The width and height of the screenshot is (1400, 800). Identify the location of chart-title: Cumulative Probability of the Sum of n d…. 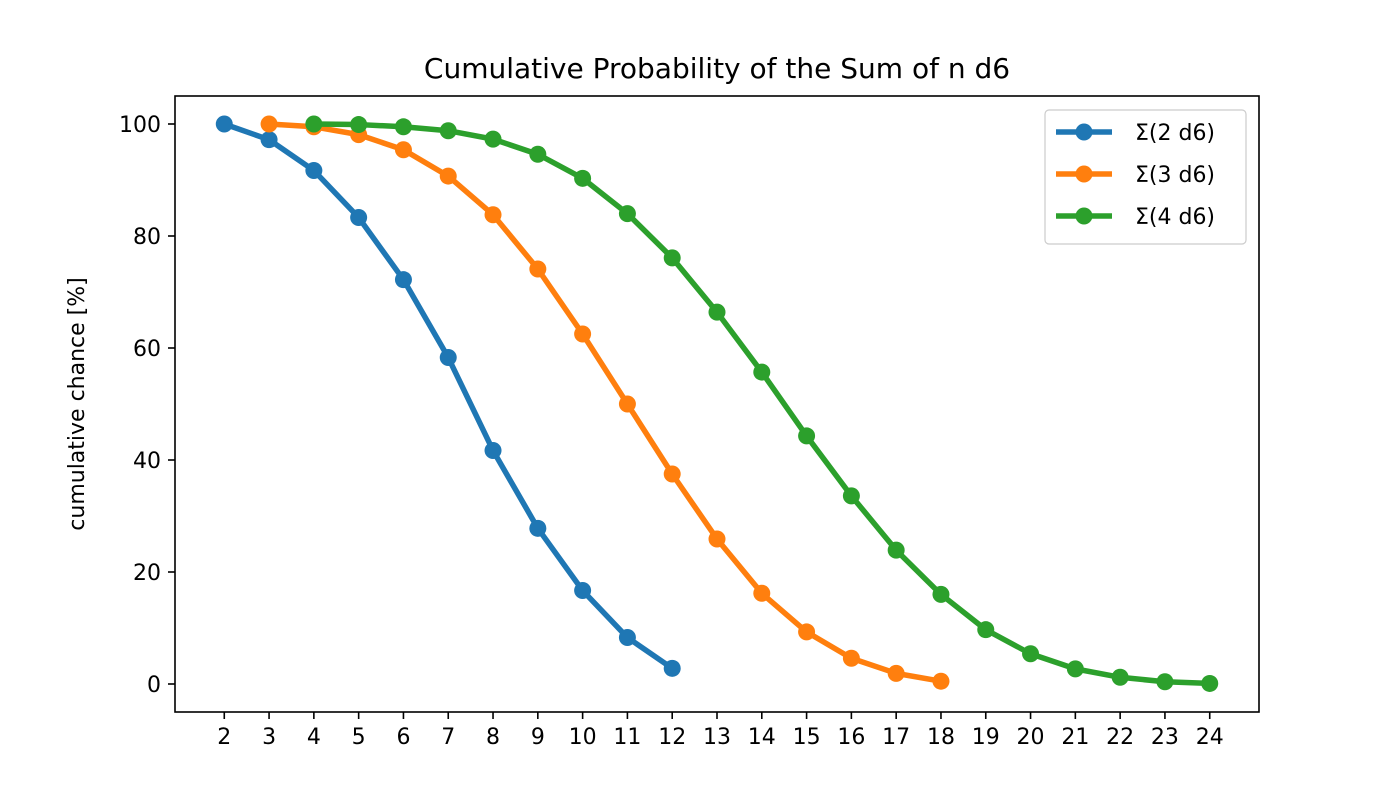
(717, 68).